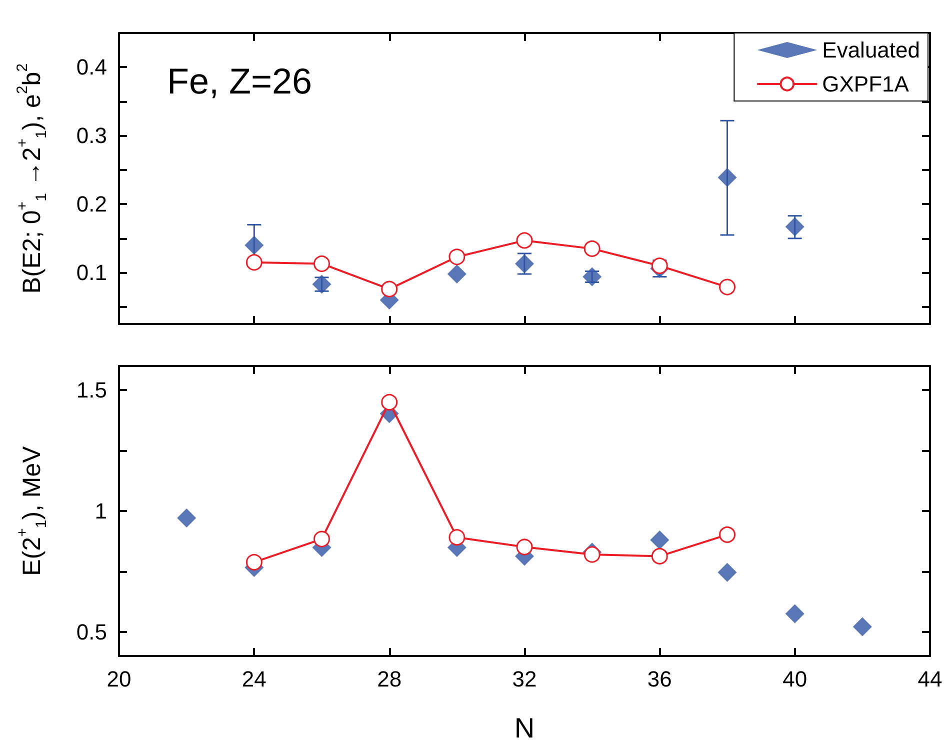 The image size is (947, 752). Describe the element at coordinates (389, 679) in the screenshot. I see `x-tick-label: 28` at that location.